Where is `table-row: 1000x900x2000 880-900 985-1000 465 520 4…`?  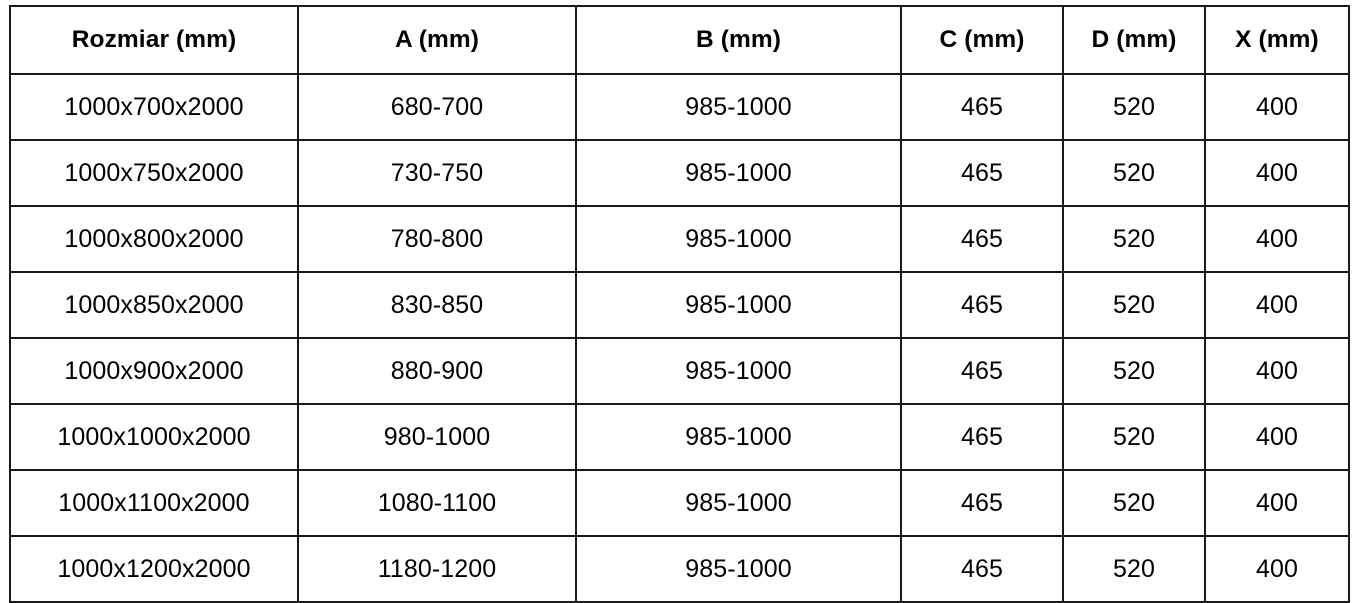 table-row: 1000x900x2000 880-900 985-1000 465 520 4… is located at coordinates (679, 371).